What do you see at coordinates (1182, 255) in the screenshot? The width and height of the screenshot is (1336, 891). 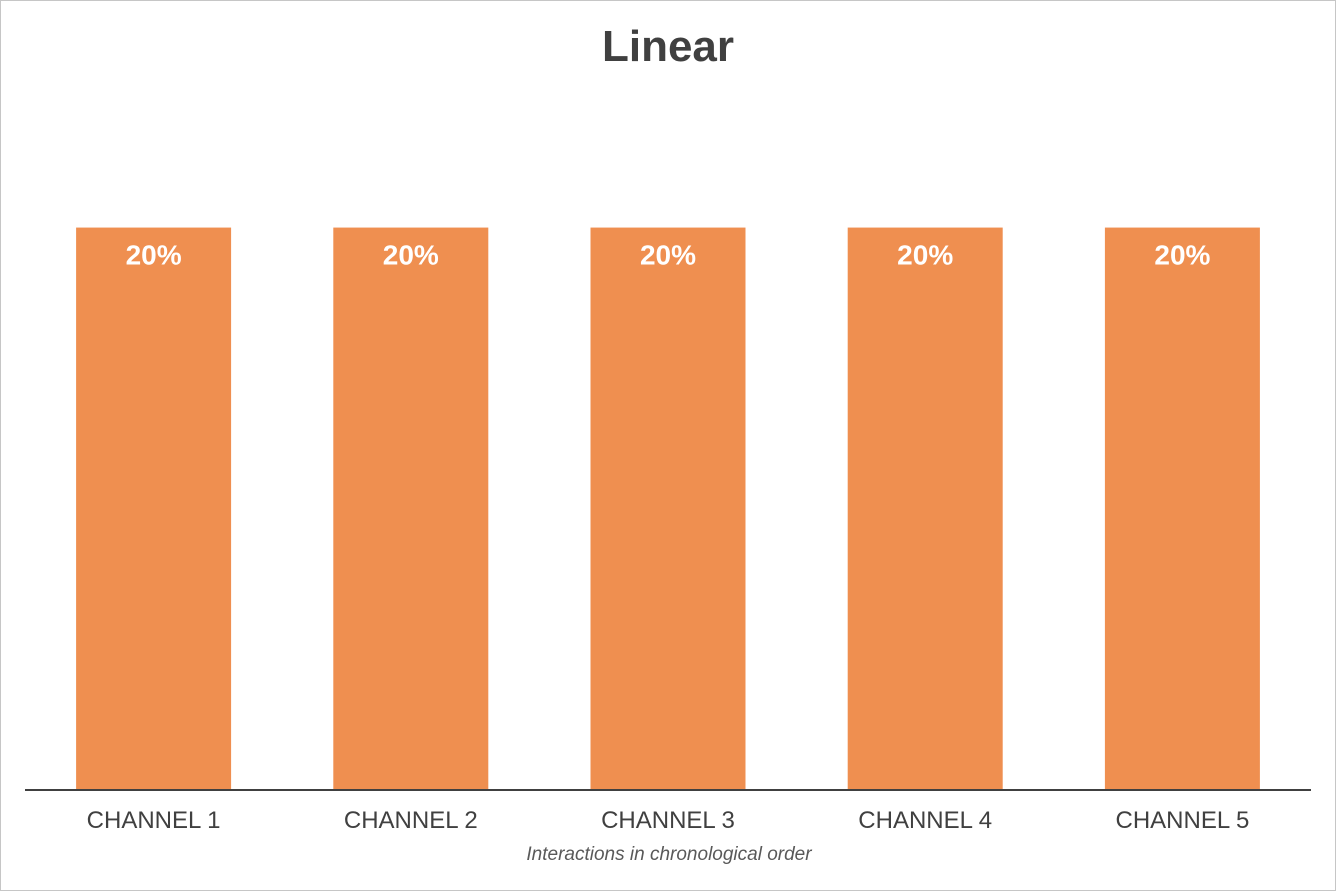 I see `bar-data-label-5: 20%` at bounding box center [1182, 255].